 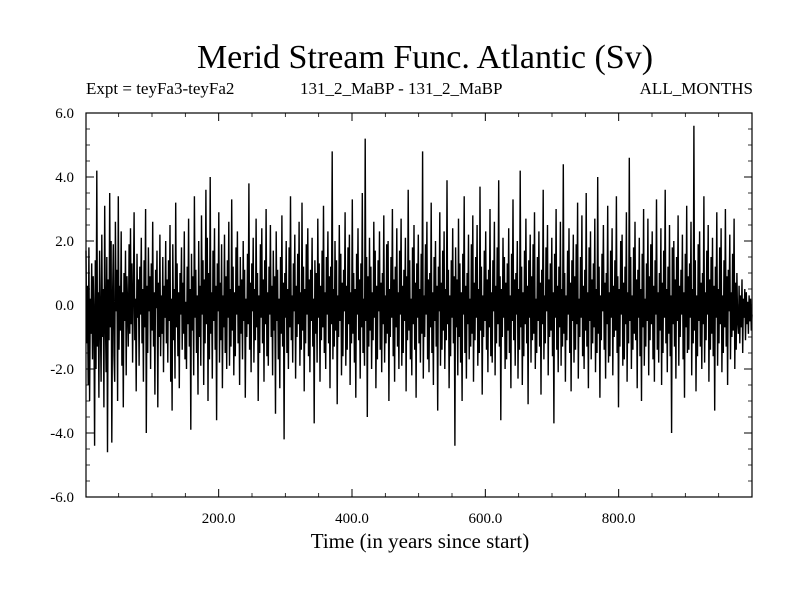 What do you see at coordinates (219, 519) in the screenshot?
I see `x-tick-label: 200.0` at bounding box center [219, 519].